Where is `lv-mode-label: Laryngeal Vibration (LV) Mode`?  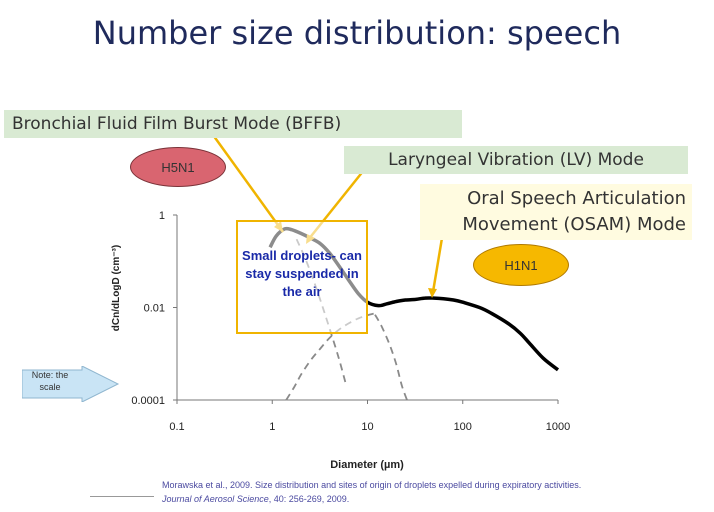 lv-mode-label: Laryngeal Vibration (LV) Mode is located at coordinates (516, 160).